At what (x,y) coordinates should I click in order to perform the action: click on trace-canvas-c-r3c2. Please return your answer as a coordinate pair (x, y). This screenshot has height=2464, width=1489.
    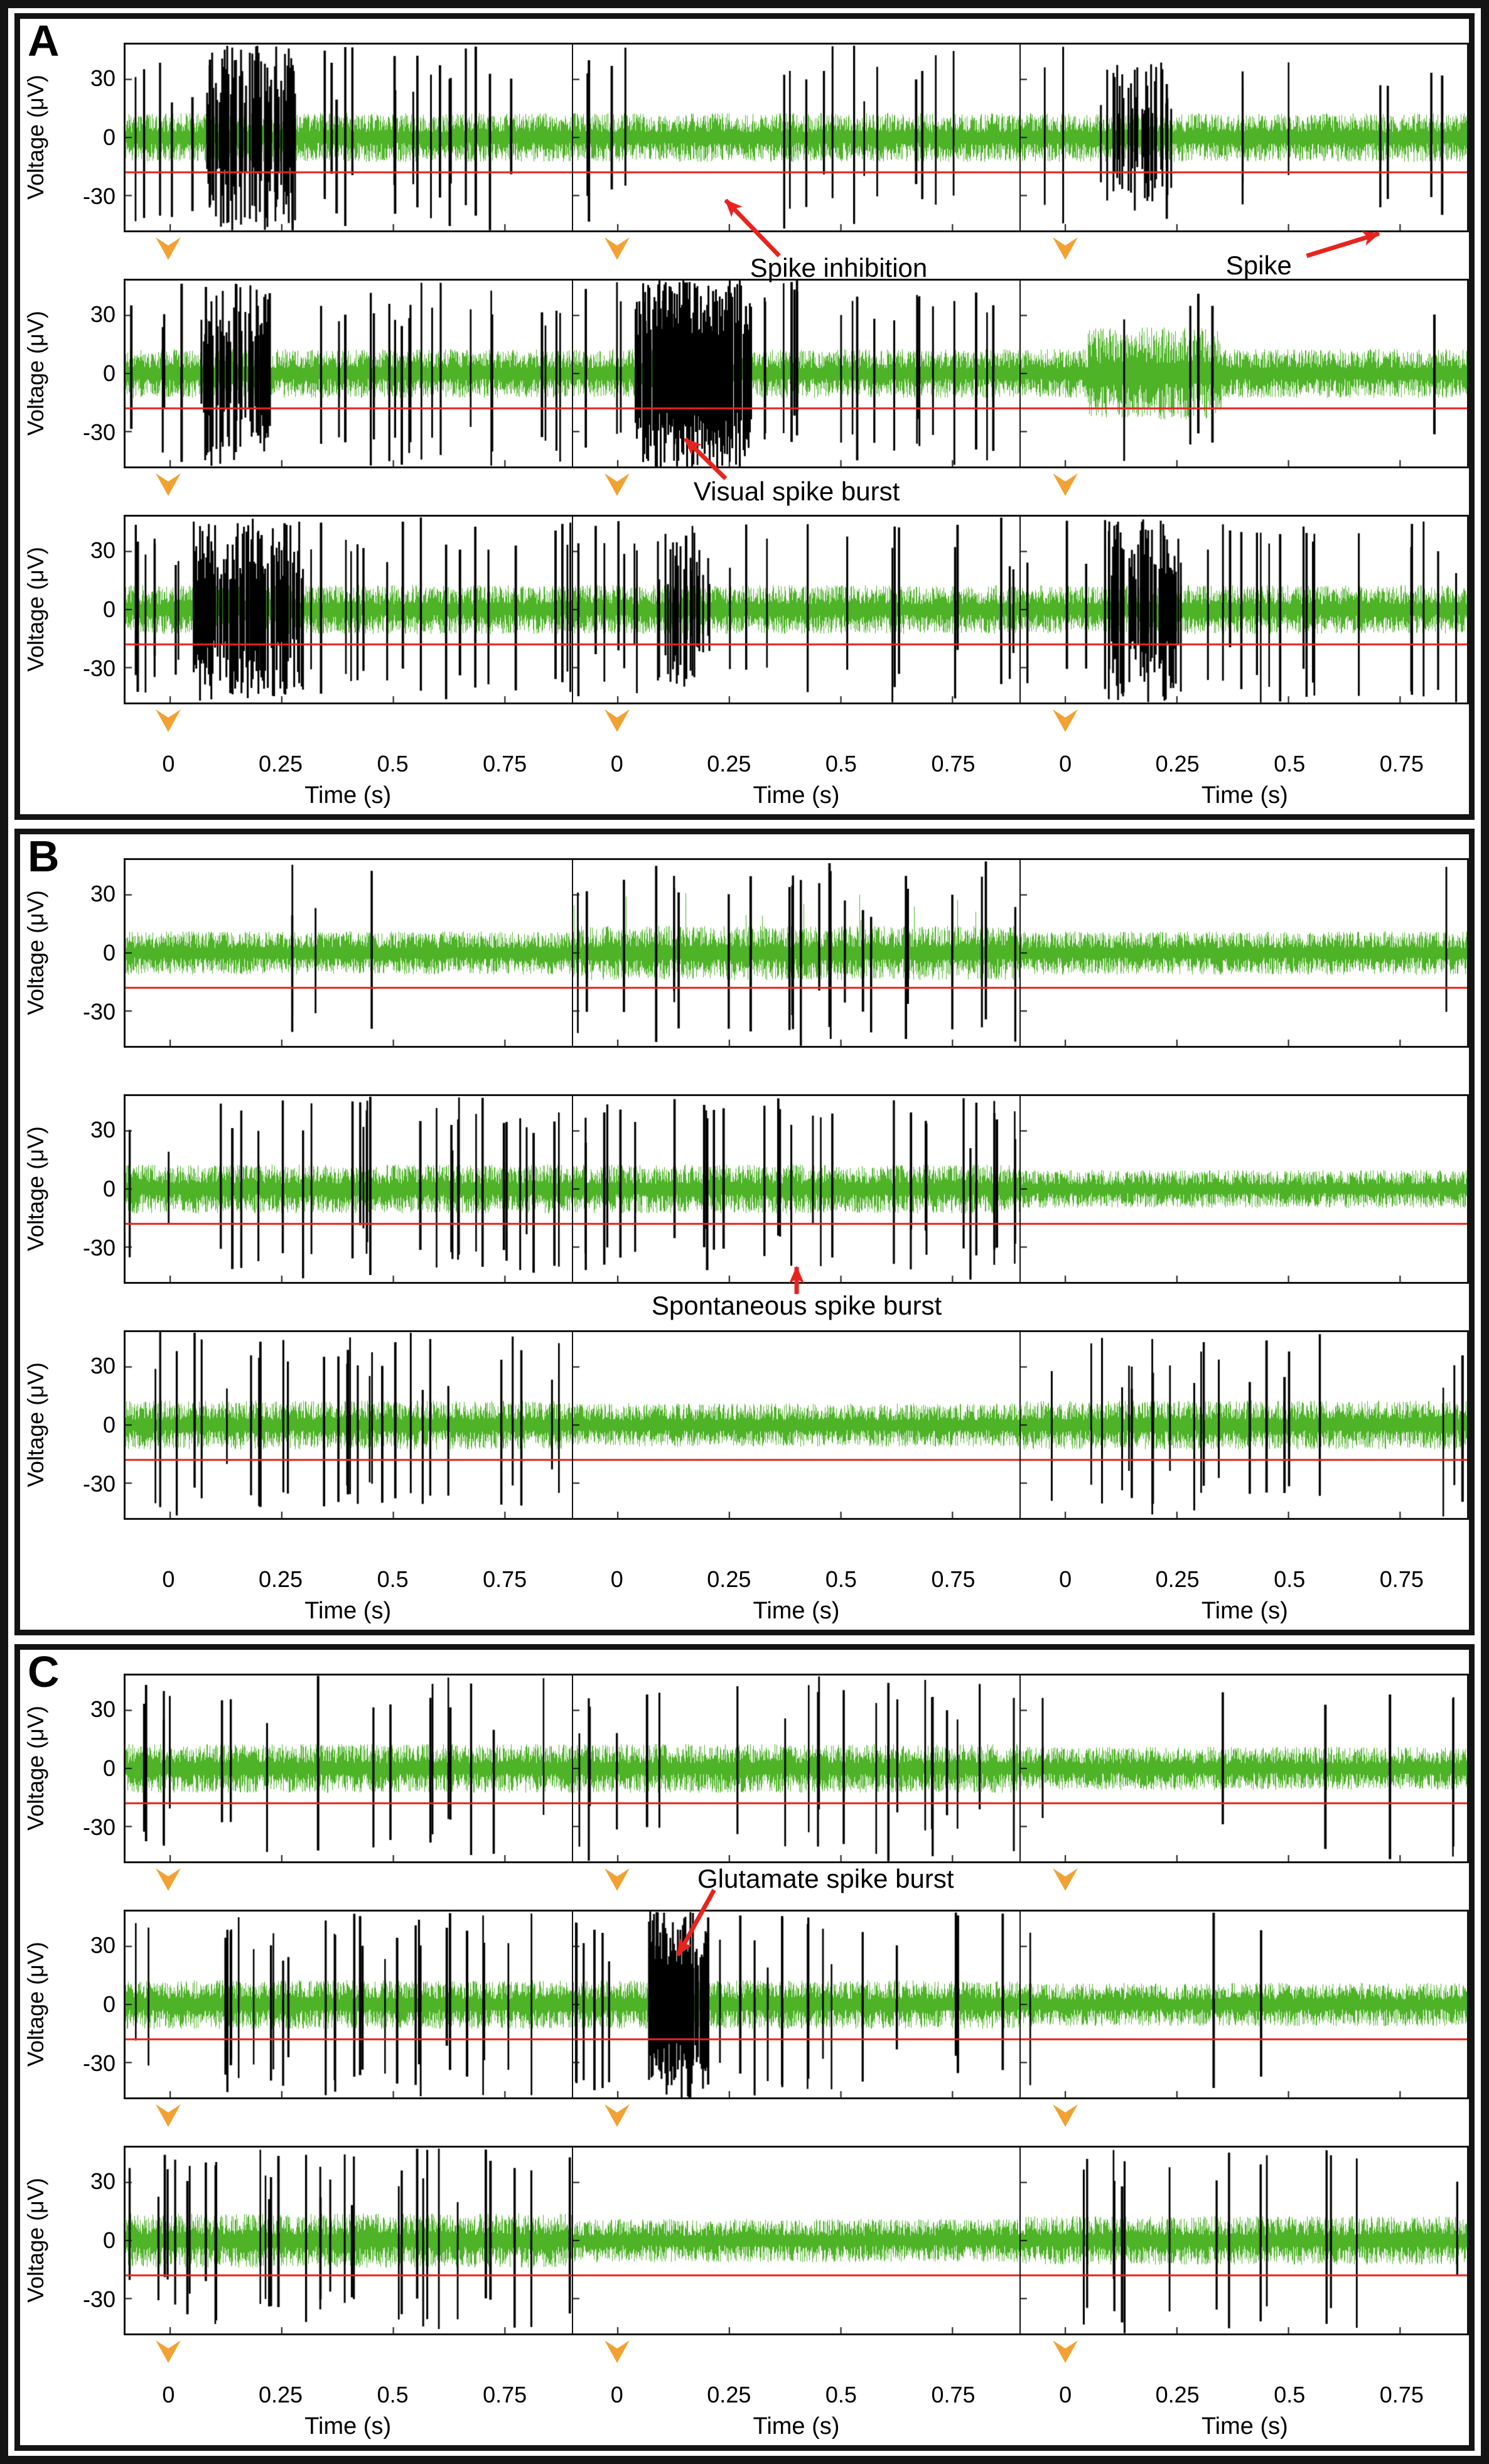
    Looking at the image, I should click on (795, 2240).